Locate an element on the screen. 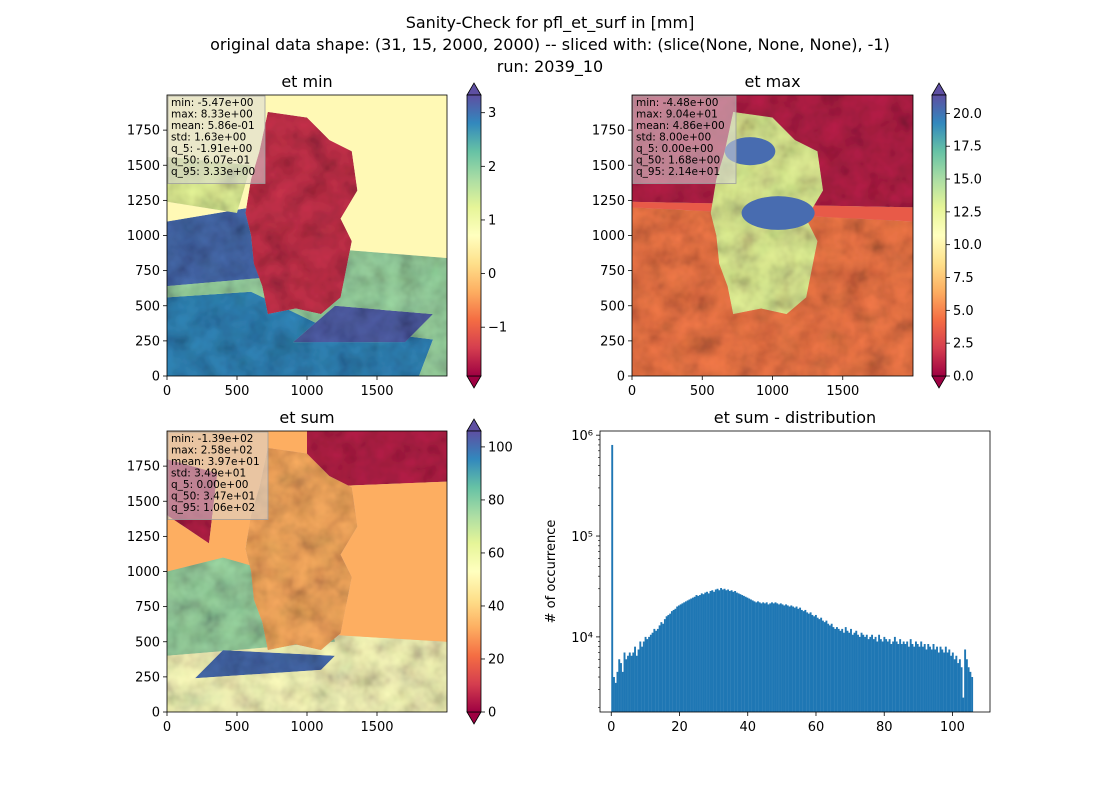 This screenshot has height=800, width=1100. panel-3-stats-line: min: -1.39e+02 is located at coordinates (212, 439).